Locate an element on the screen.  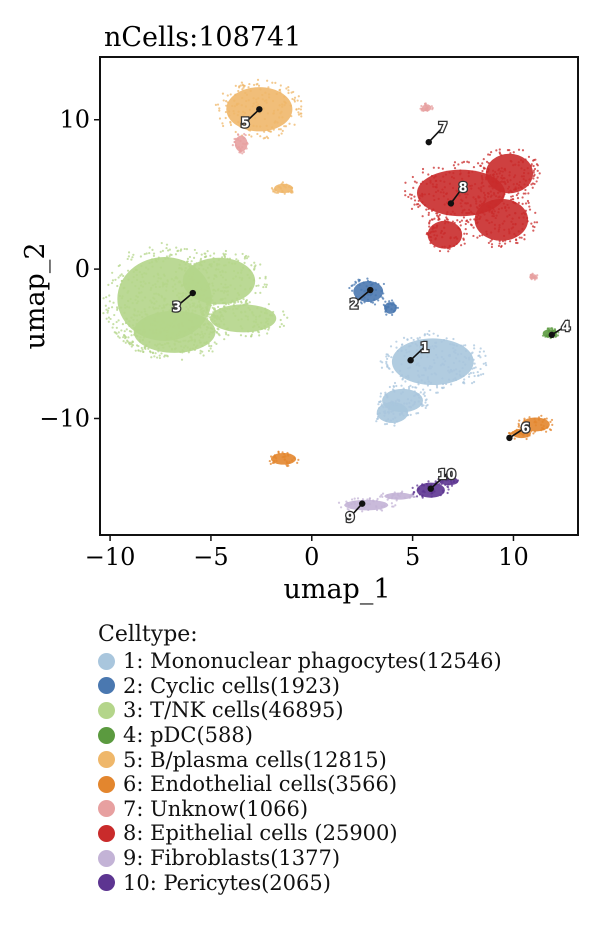
cluster-4-point is located at coordinates (556, 334).